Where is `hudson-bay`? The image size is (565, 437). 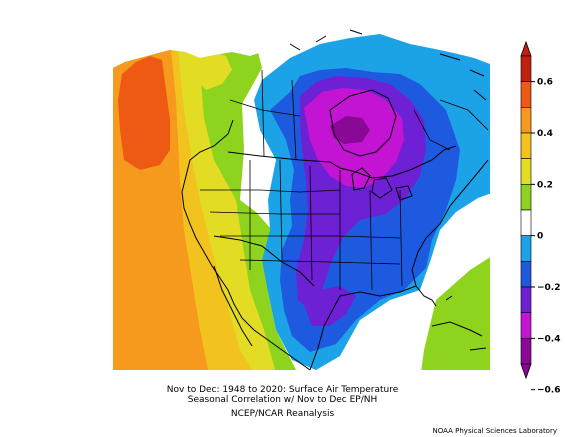
hudson-bay is located at coordinates (363, 123).